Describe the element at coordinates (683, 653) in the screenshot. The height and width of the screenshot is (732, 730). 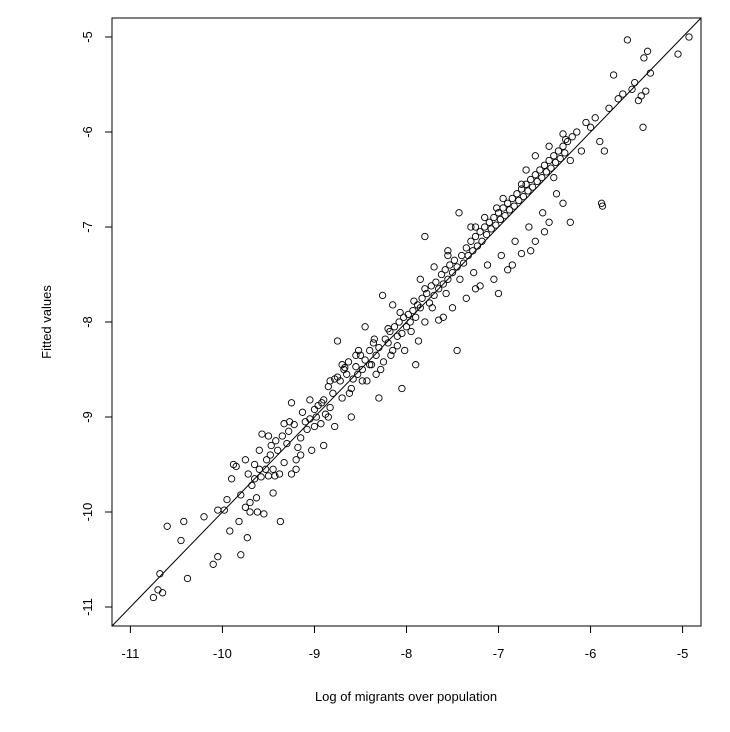
I see `x-tick-label: -5` at that location.